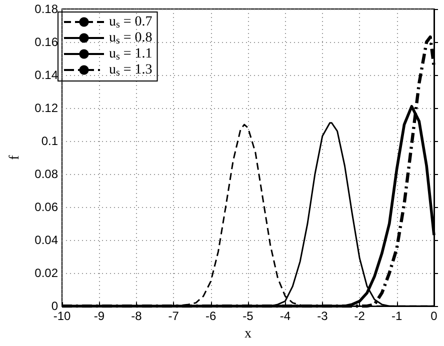 The height and width of the screenshot is (346, 444). Describe the element at coordinates (46, 42) in the screenshot. I see `y-tick-label: 0.16` at that location.